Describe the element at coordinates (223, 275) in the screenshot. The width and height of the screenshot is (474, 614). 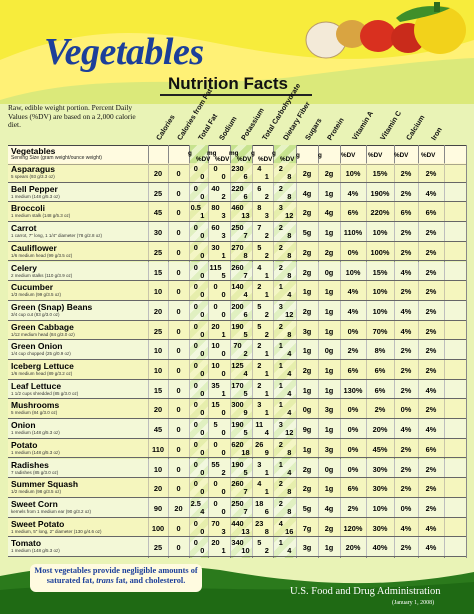
I see `sod-percent-dv: 5` at that location.